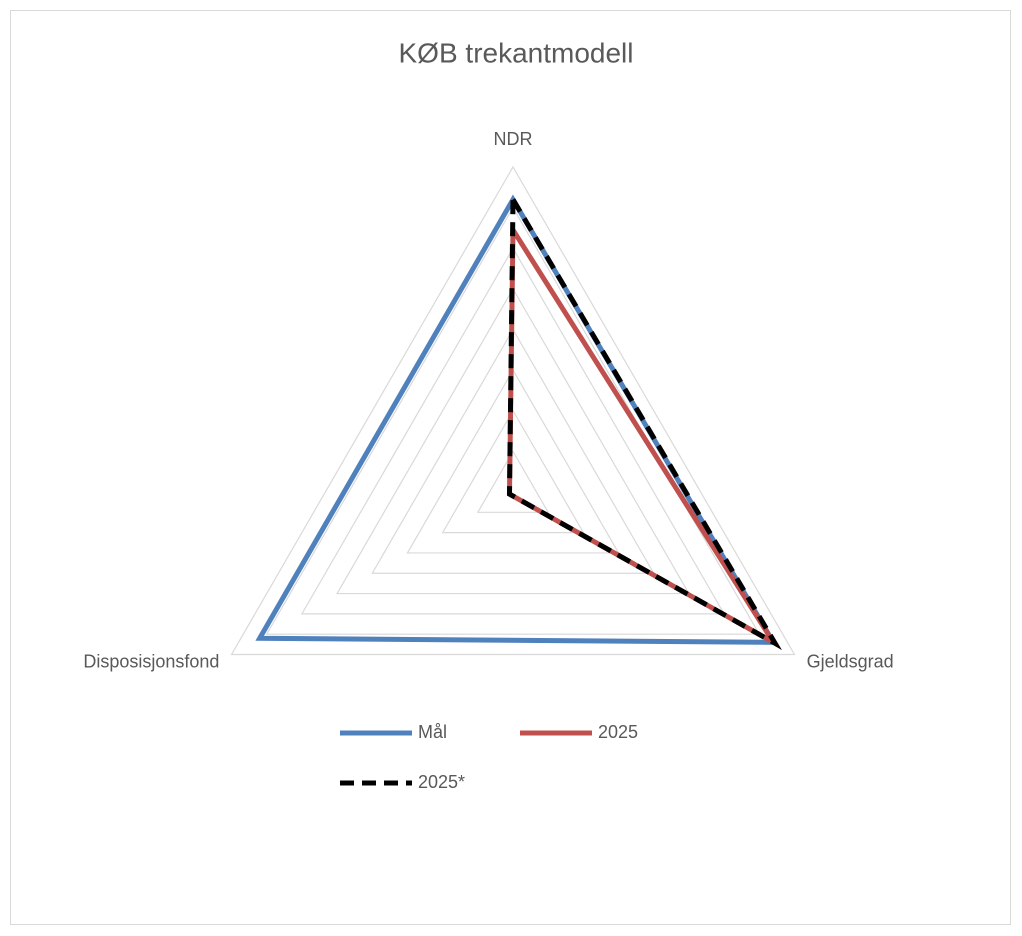 The width and height of the screenshot is (1022, 936). Describe the element at coordinates (850, 661) in the screenshot. I see `category-label: Gjeldsgrad` at that location.